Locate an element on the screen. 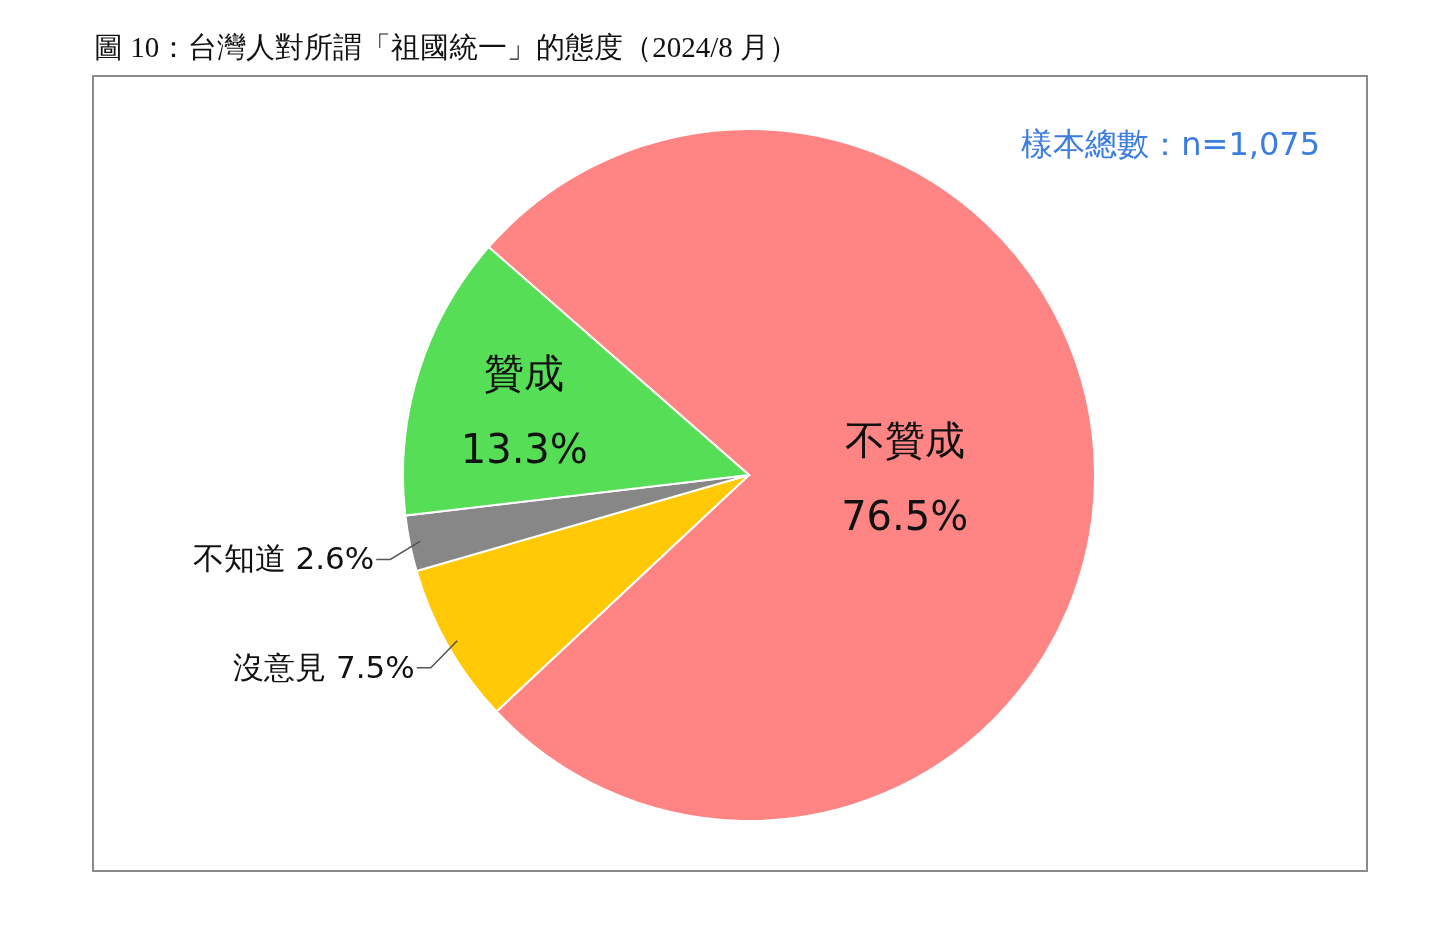  chart-title: 圖 10：台灣人對所謂「祖國統一」的態度（2024/8 月） is located at coordinates (446, 47).